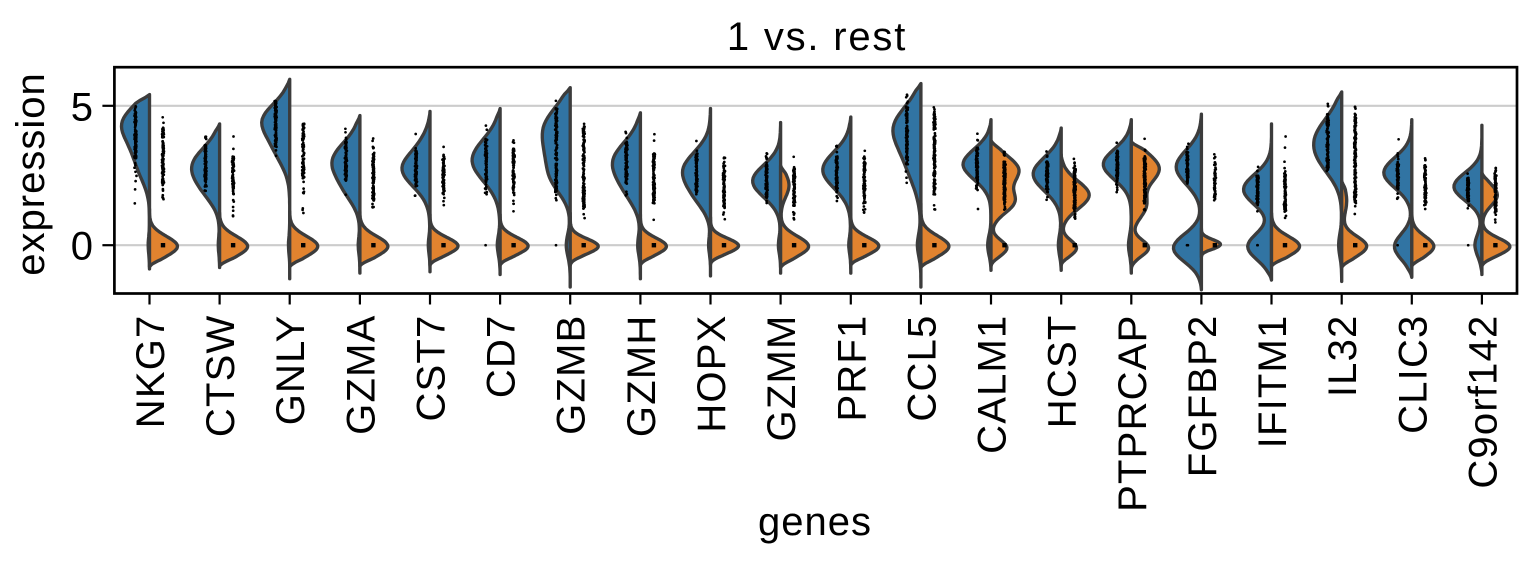  I want to click on svg-text: NKG7, so click(151, 372).